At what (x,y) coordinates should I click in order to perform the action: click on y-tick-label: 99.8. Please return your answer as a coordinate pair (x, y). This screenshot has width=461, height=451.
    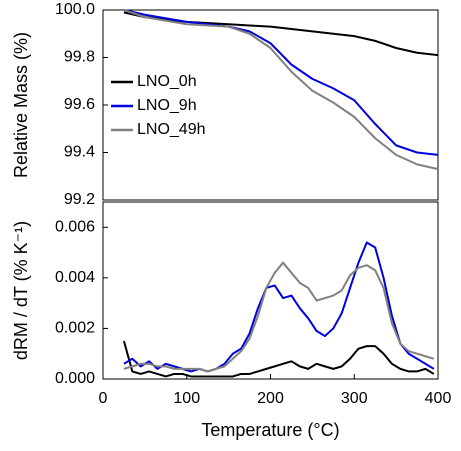
    Looking at the image, I should click on (79, 57).